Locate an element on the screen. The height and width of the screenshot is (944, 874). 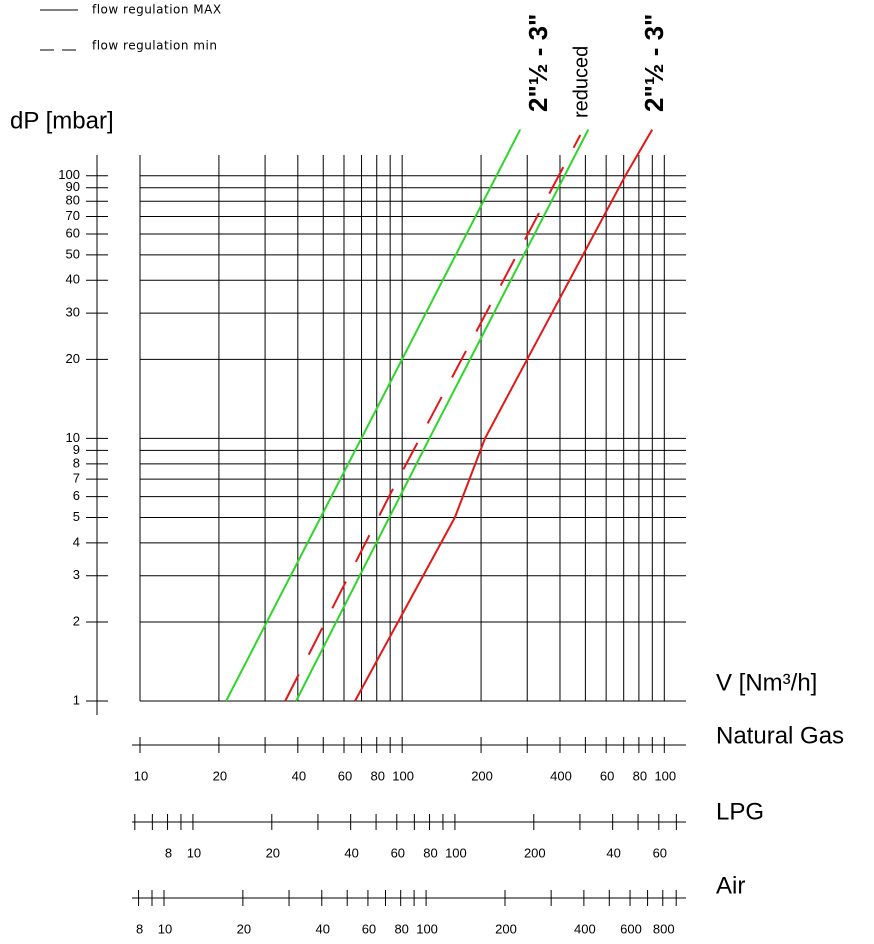
y-tick-label: 80 is located at coordinates (73, 200).